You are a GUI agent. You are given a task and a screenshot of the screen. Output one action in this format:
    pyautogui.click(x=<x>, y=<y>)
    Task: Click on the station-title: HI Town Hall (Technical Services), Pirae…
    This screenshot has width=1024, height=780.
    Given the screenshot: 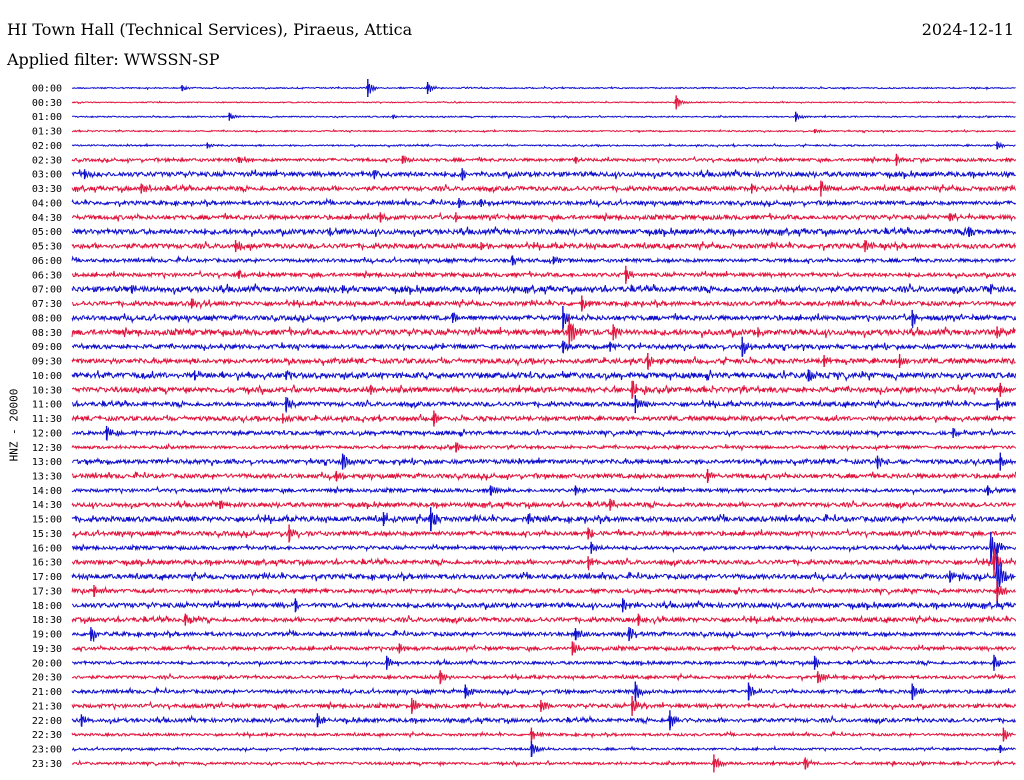 What is the action you would take?
    pyautogui.click(x=210, y=29)
    